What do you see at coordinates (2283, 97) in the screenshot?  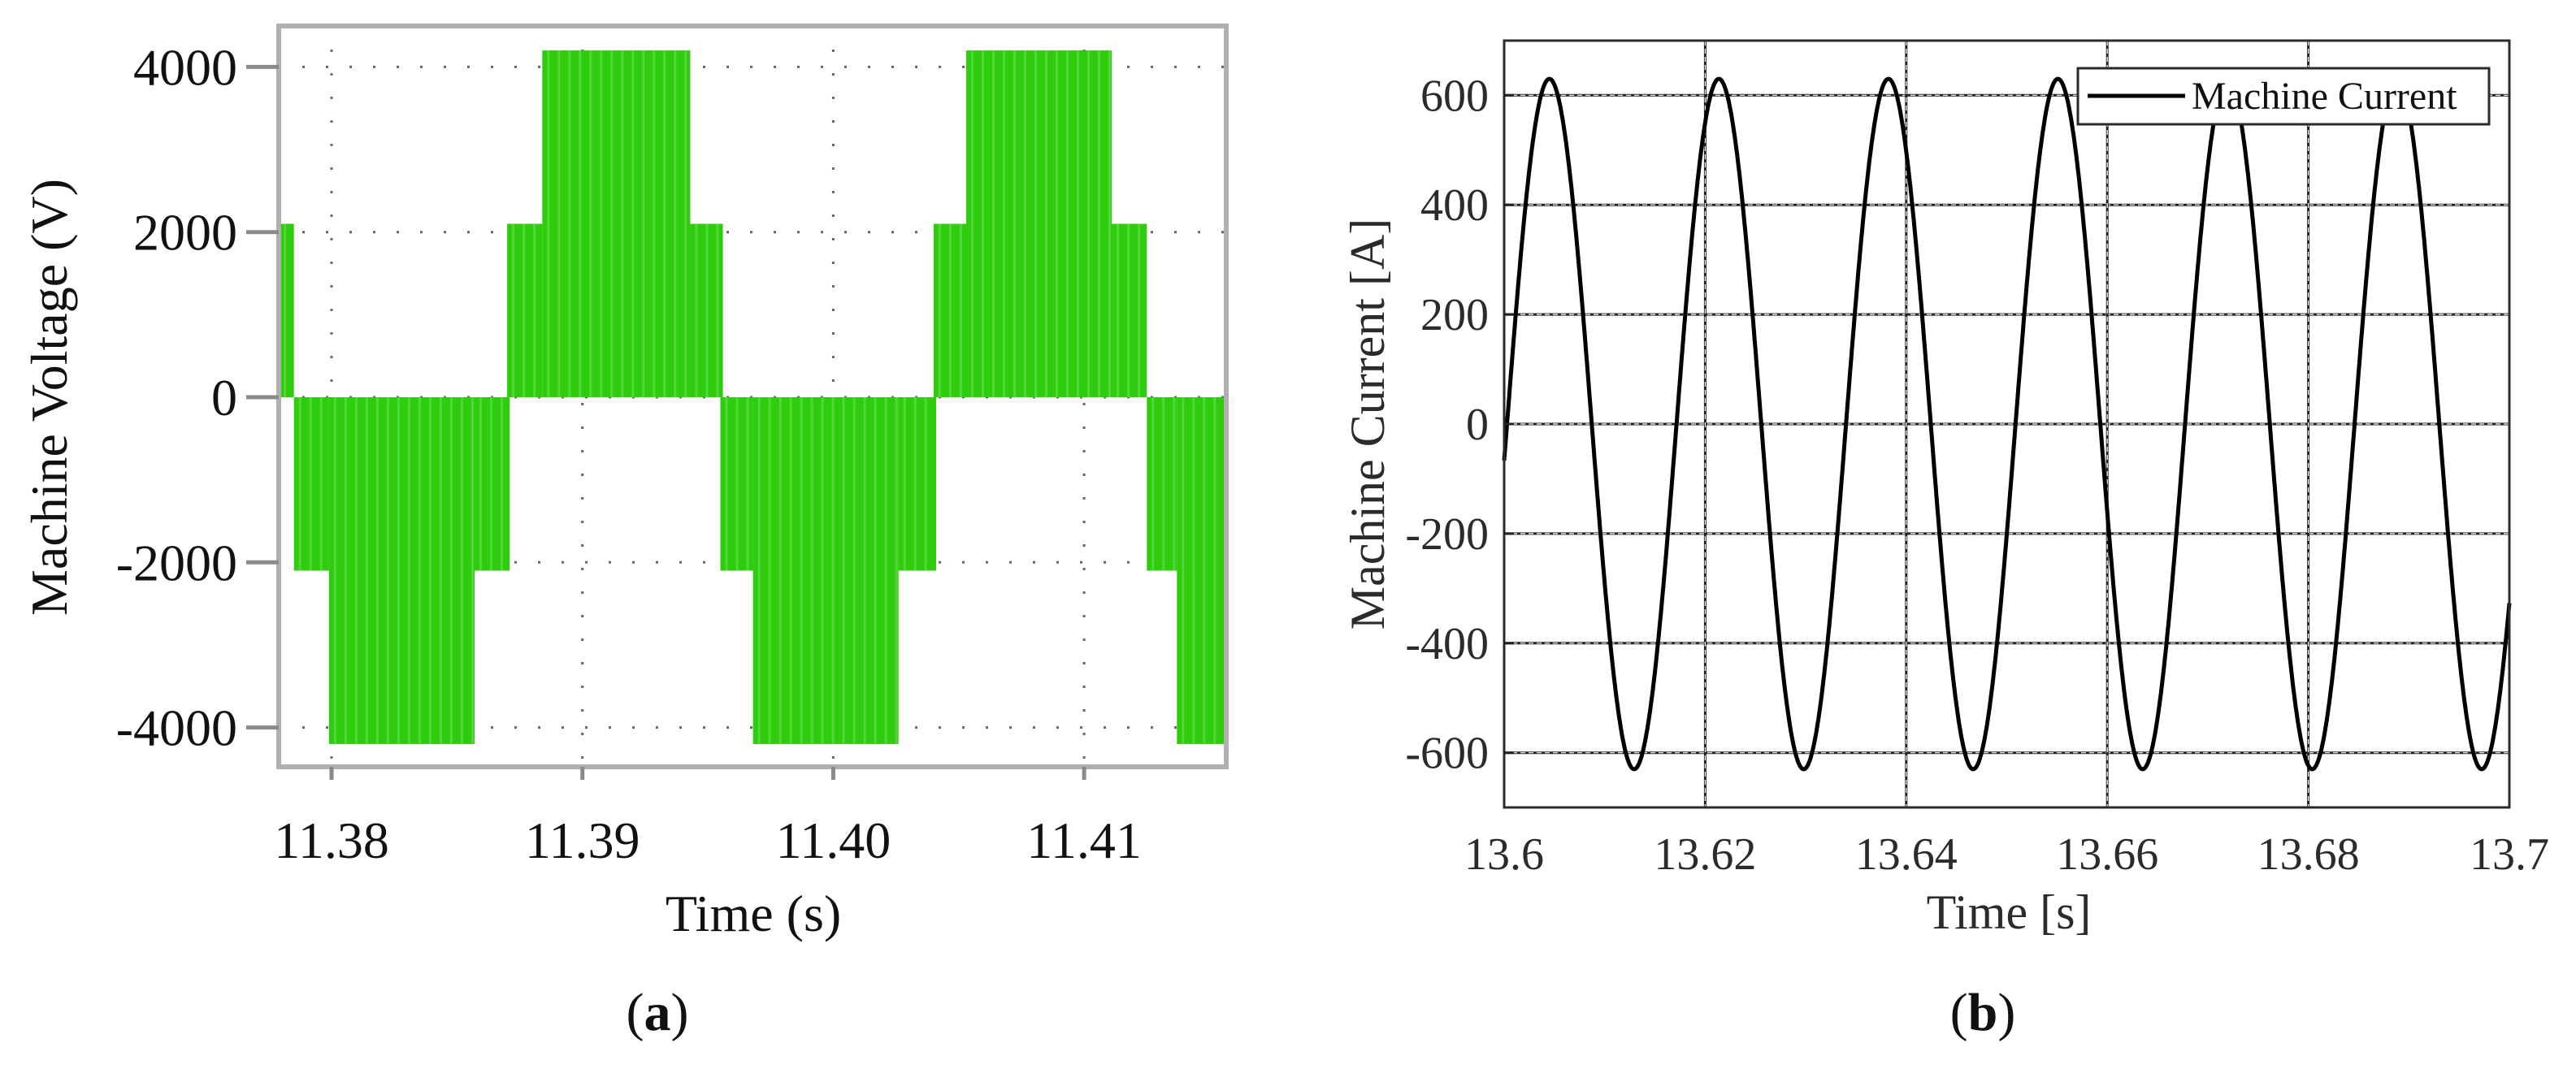 I see `legend: Machine Current` at bounding box center [2283, 97].